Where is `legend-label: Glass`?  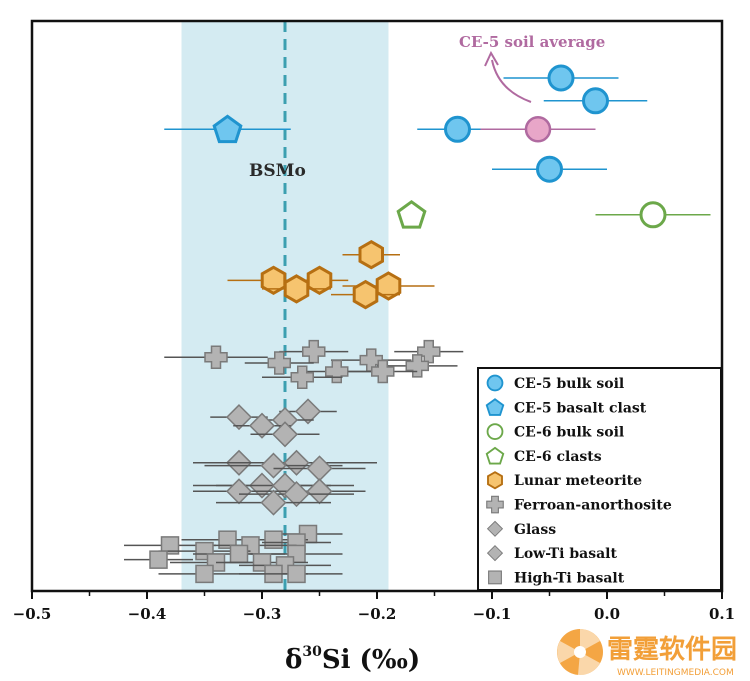 legend-label: Glass is located at coordinates (535, 530).